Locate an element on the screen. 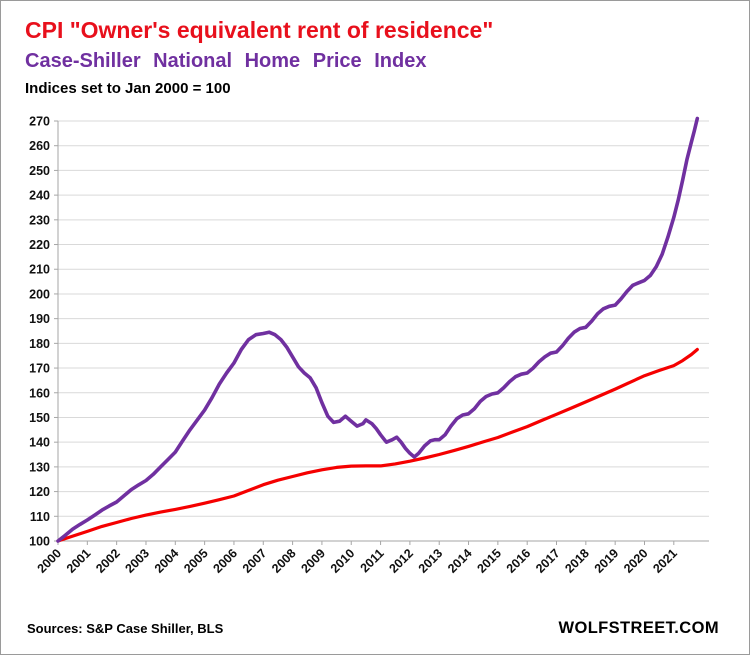  chart-title-case-shiller: Case-Shiller National Home Price Index is located at coordinates (226, 61).